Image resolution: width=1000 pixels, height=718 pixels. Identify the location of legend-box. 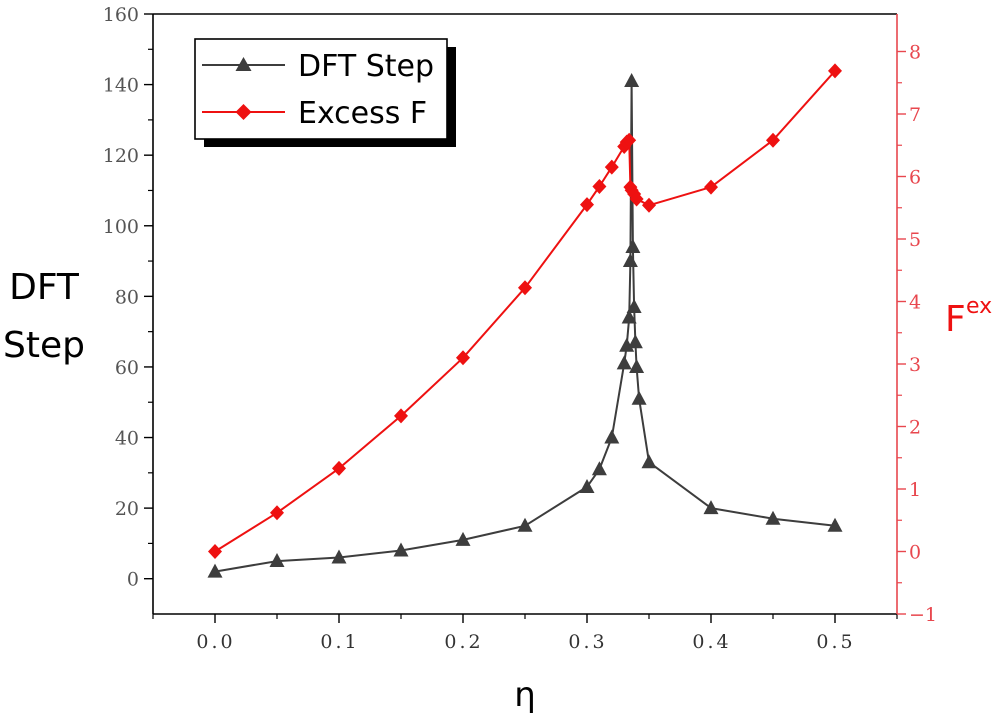
(321, 89).